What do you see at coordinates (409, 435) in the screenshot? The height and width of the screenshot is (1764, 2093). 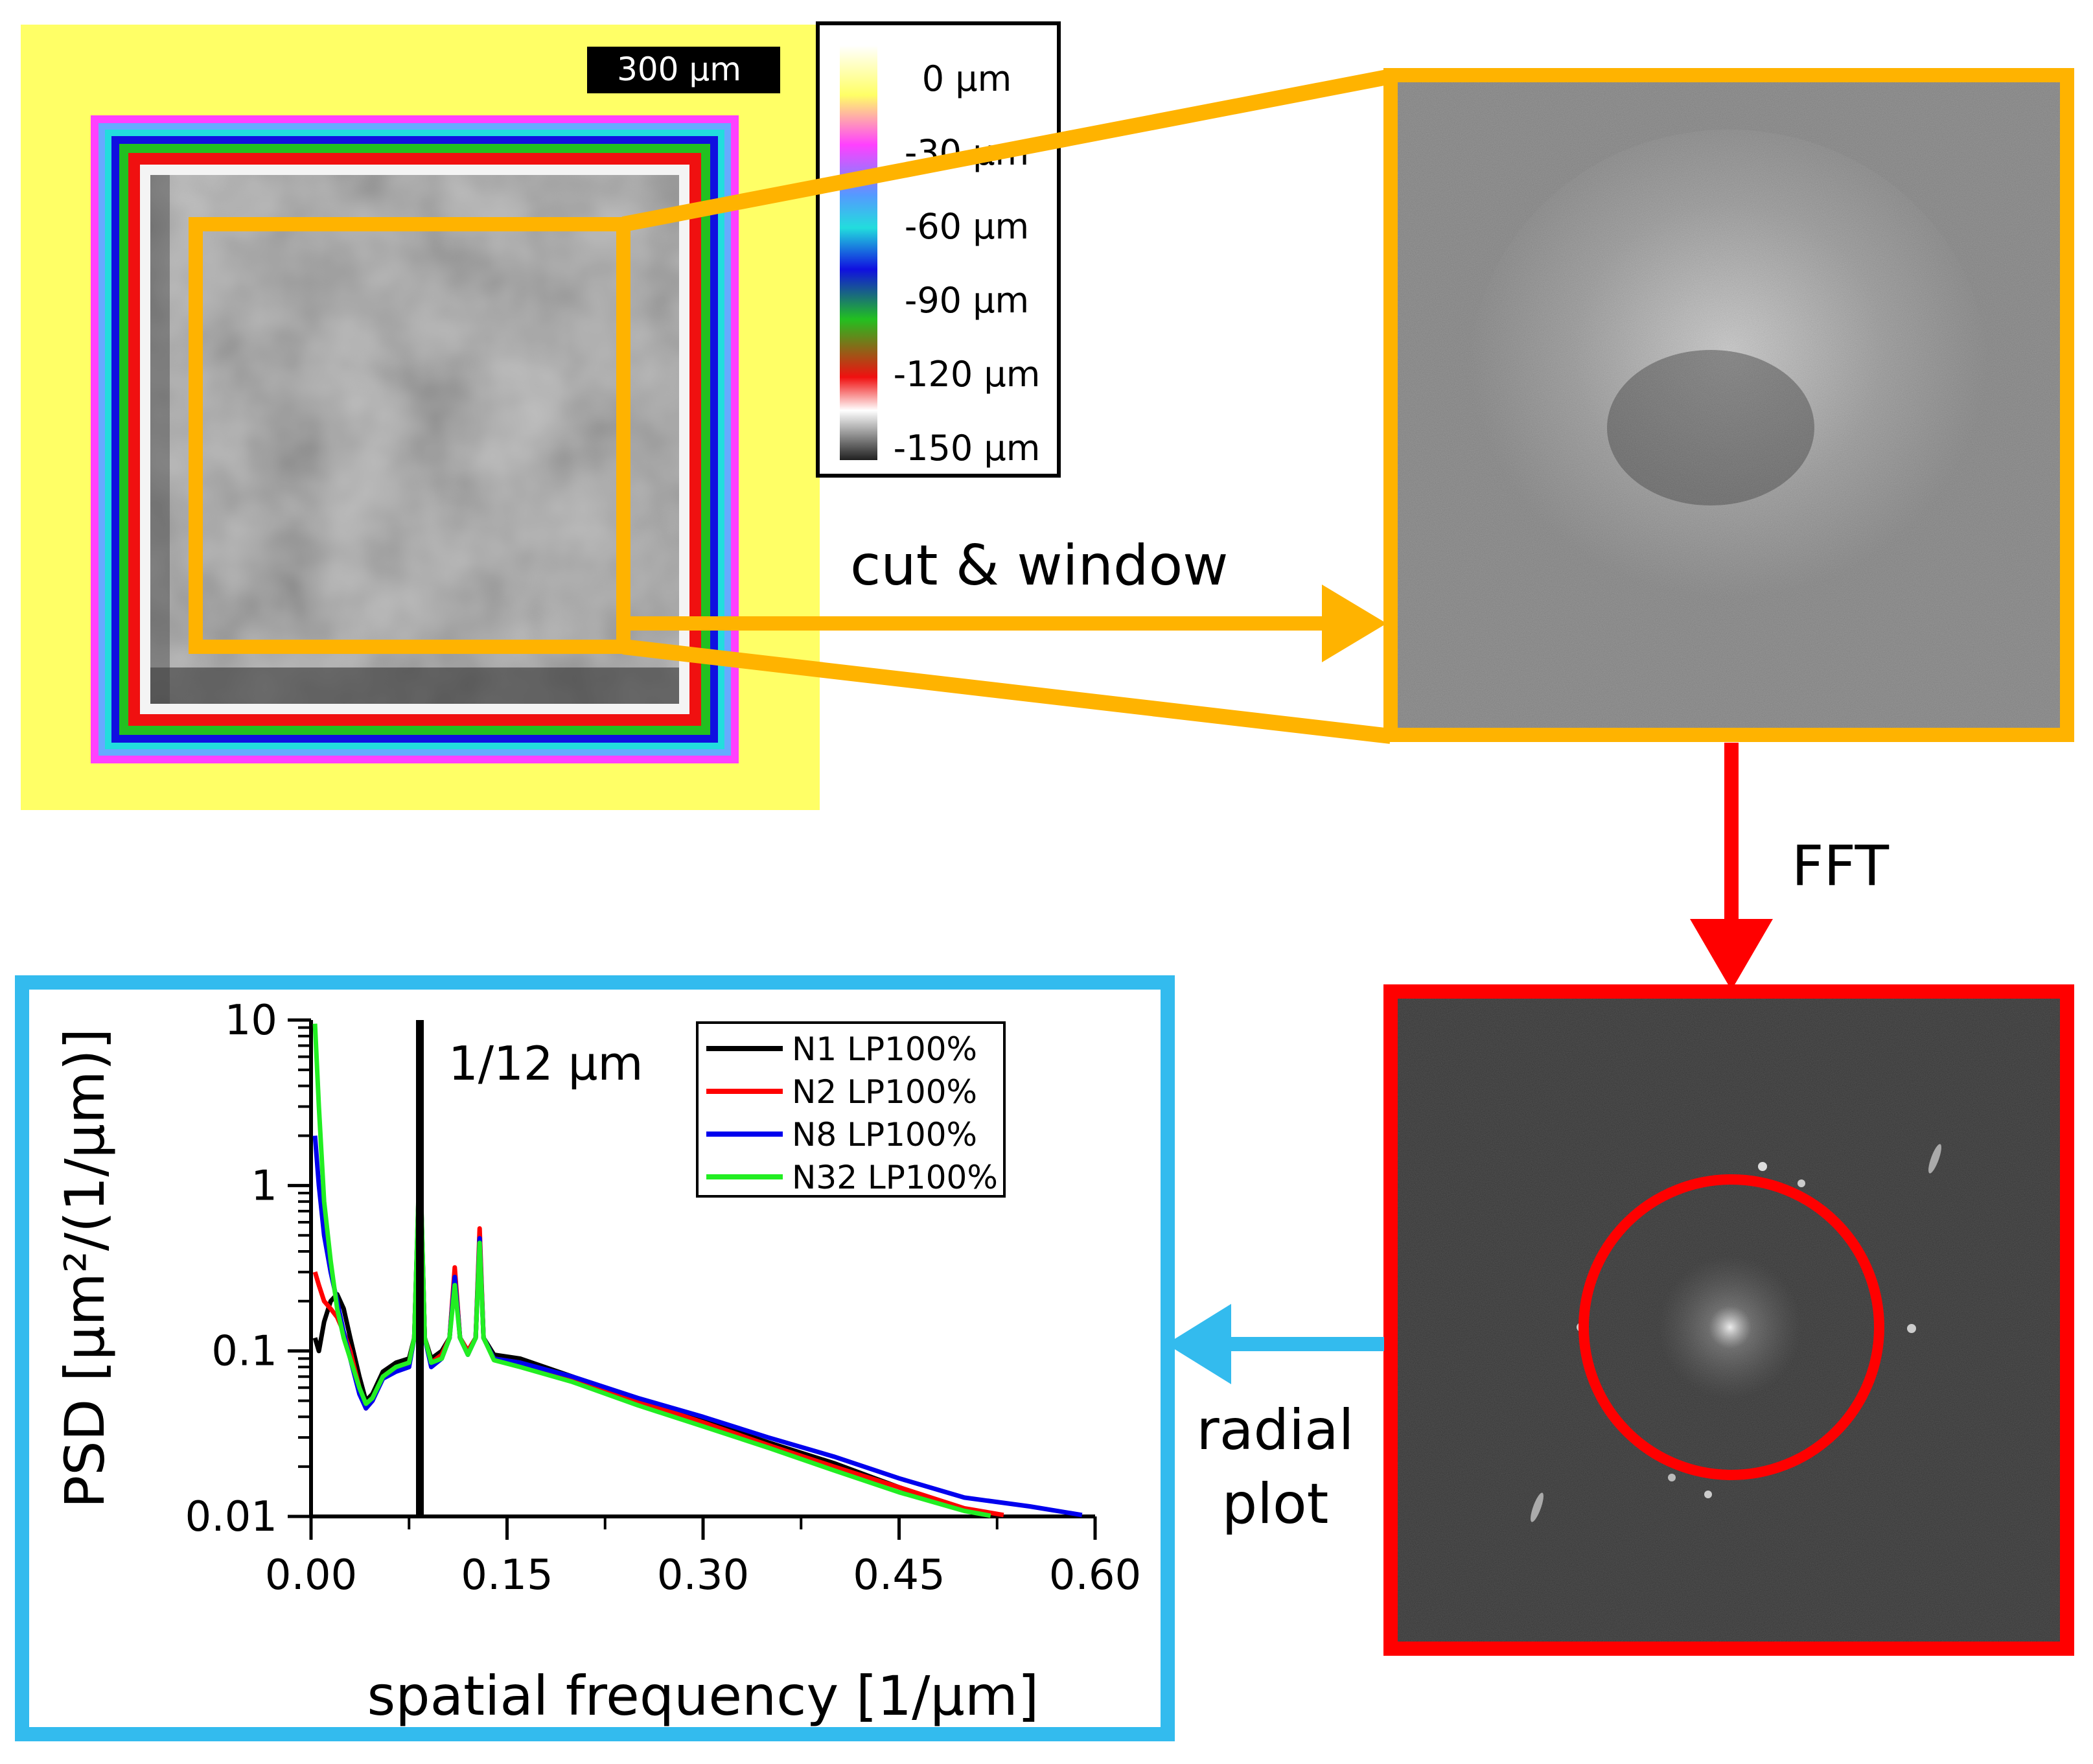 I see `cut-region-box` at bounding box center [409, 435].